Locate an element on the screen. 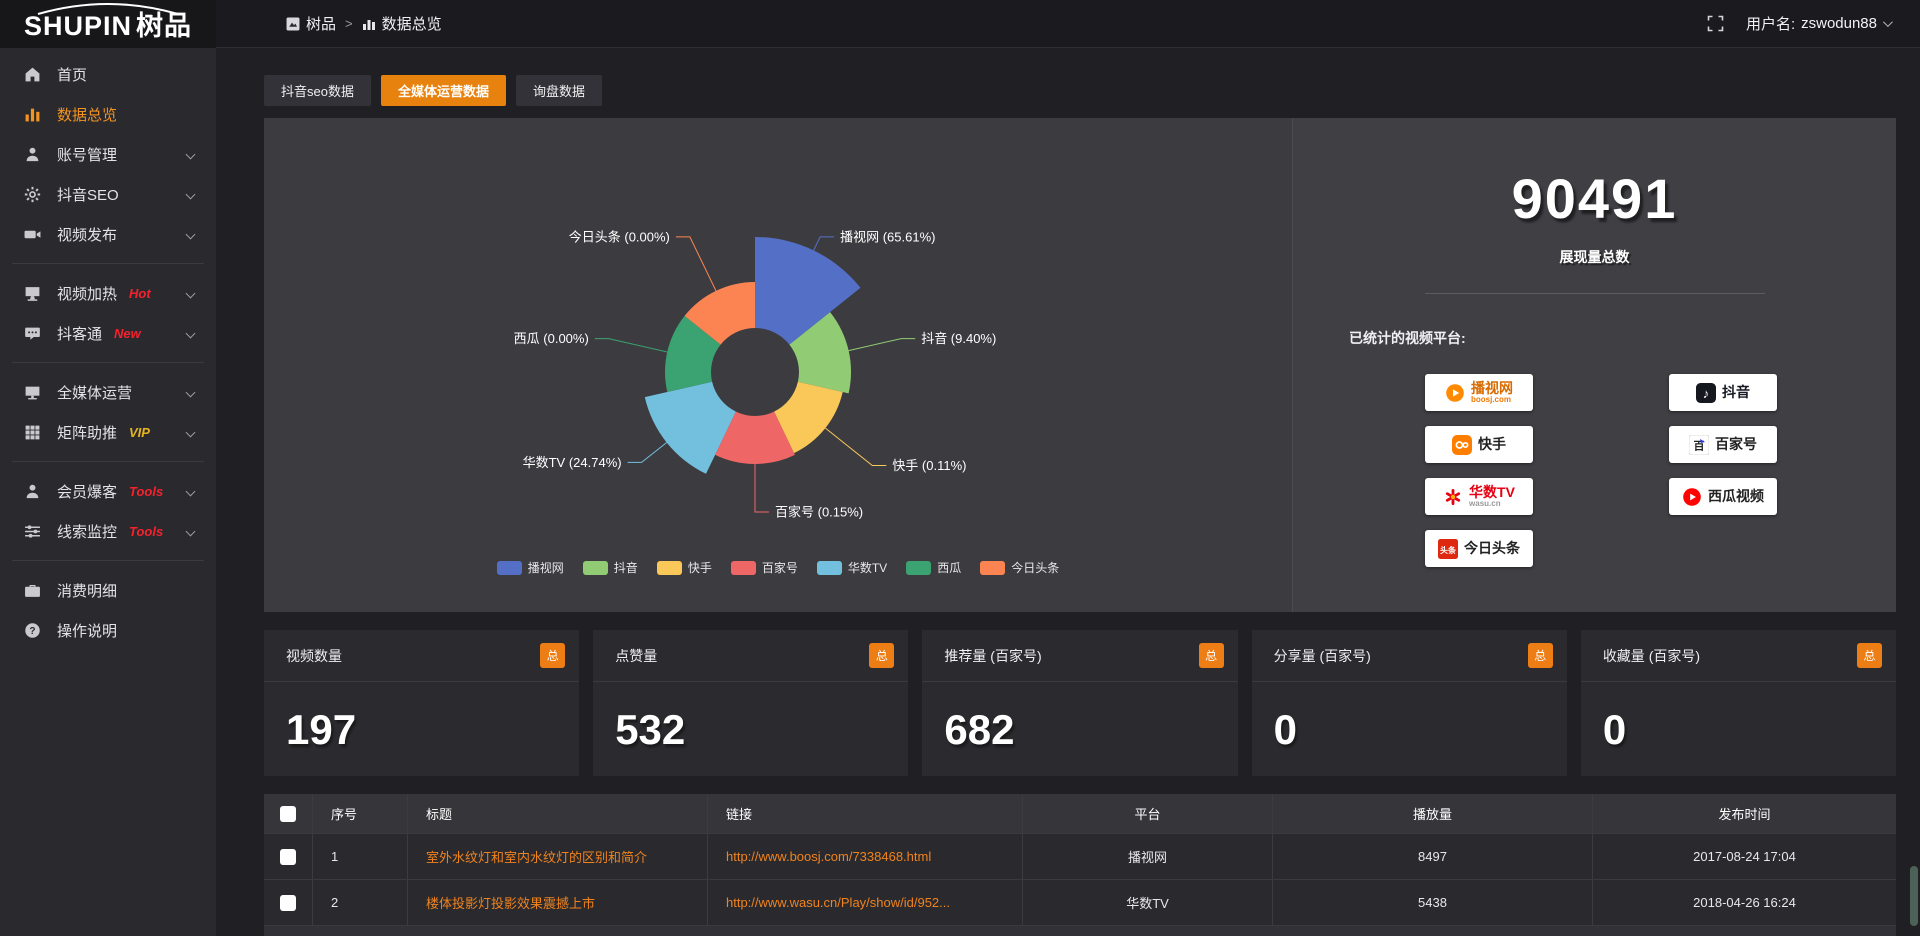  cell-title: 楼体投影灯投影效果震撼上市 is located at coordinates (557, 902).